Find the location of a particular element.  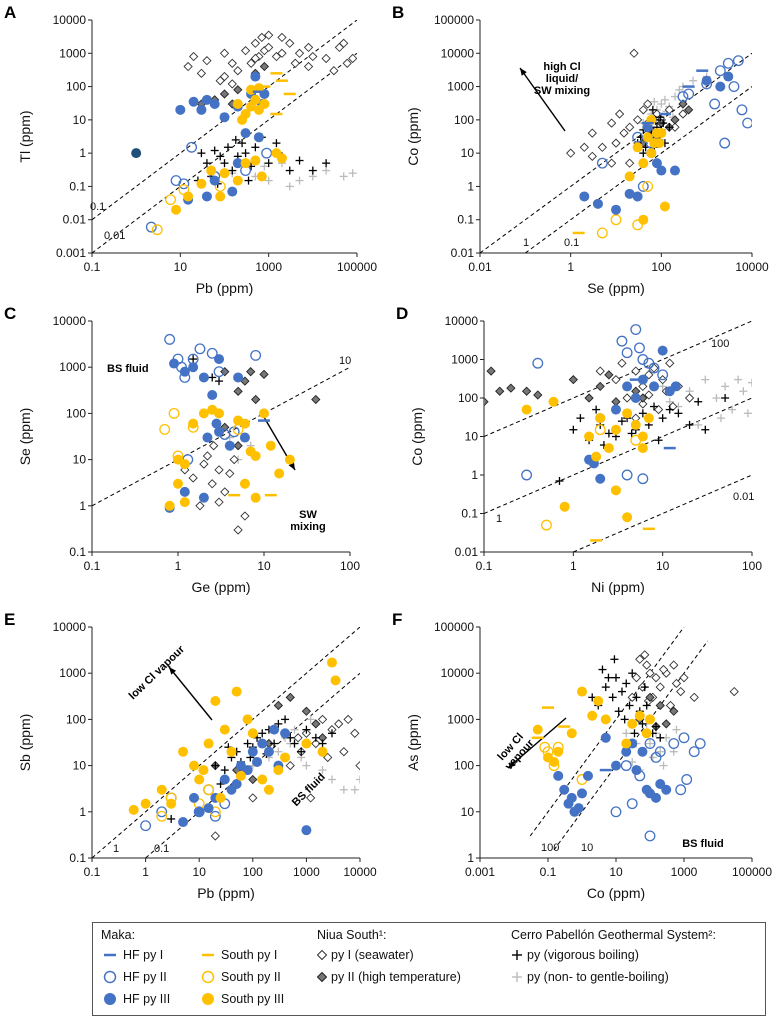

legend-item-hf2: HF py II is located at coordinates (150, 977).